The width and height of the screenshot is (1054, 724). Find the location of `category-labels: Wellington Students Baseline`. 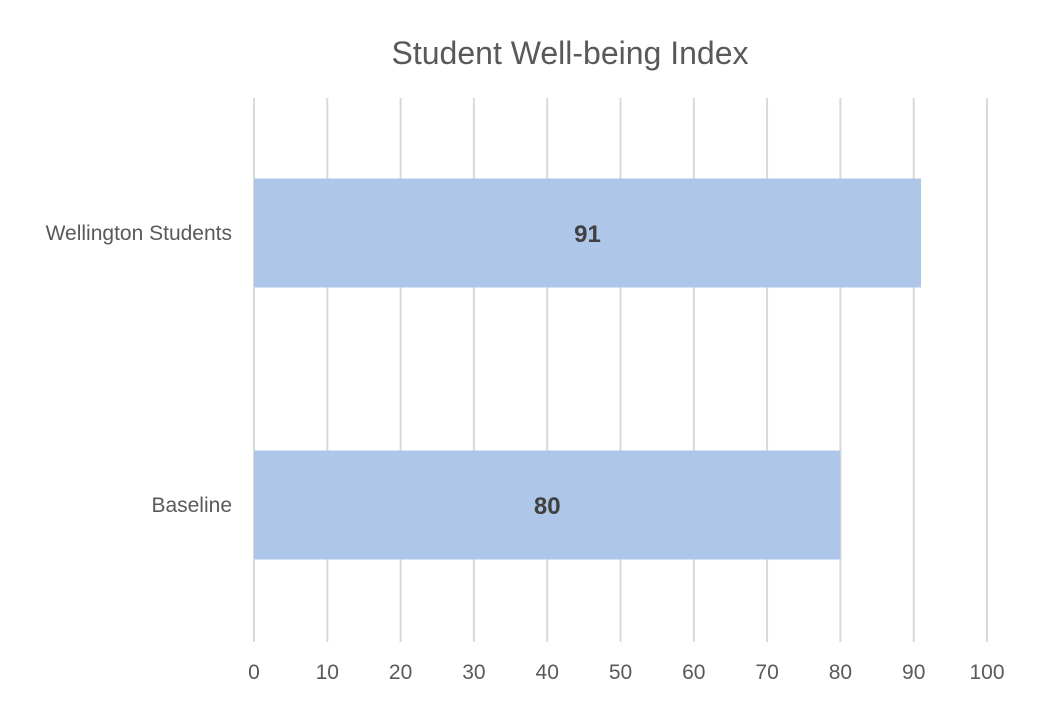

category-labels: Wellington Students Baseline is located at coordinates (139, 369).